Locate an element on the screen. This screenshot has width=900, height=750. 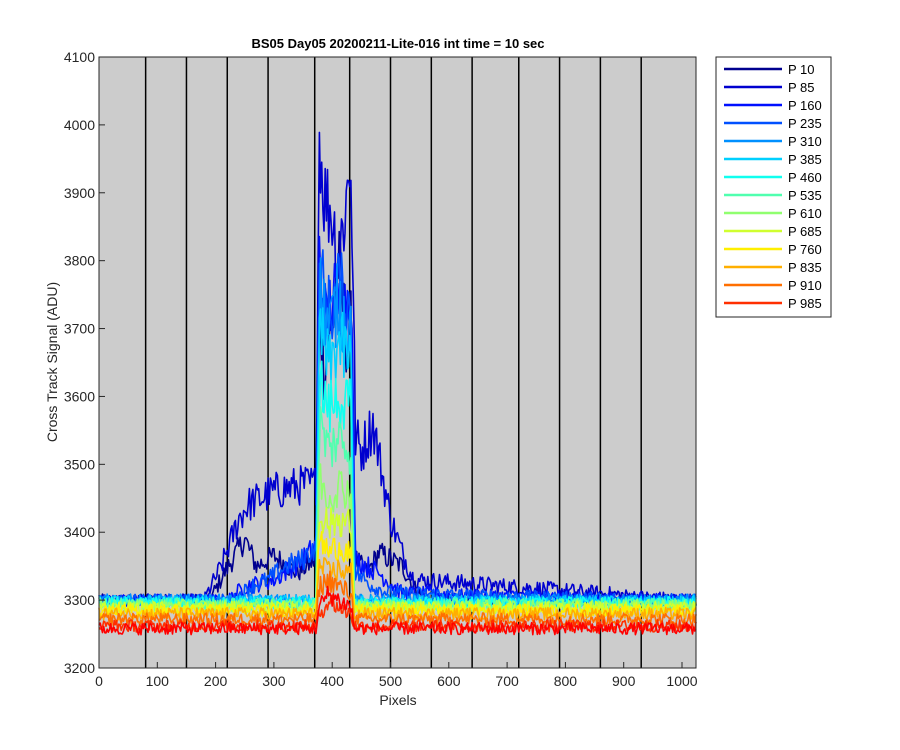
legend-label-5: P 385 is located at coordinates (805, 159).